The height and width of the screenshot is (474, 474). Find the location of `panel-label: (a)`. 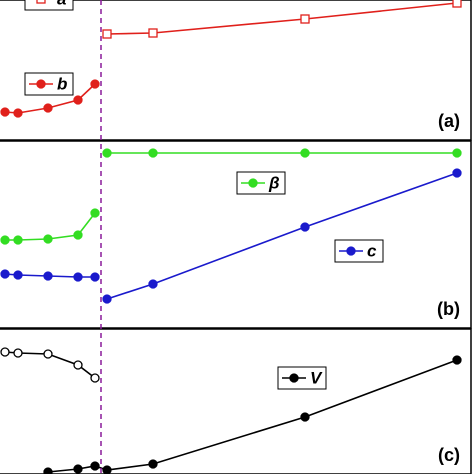

panel-label: (a) is located at coordinates (449, 121).